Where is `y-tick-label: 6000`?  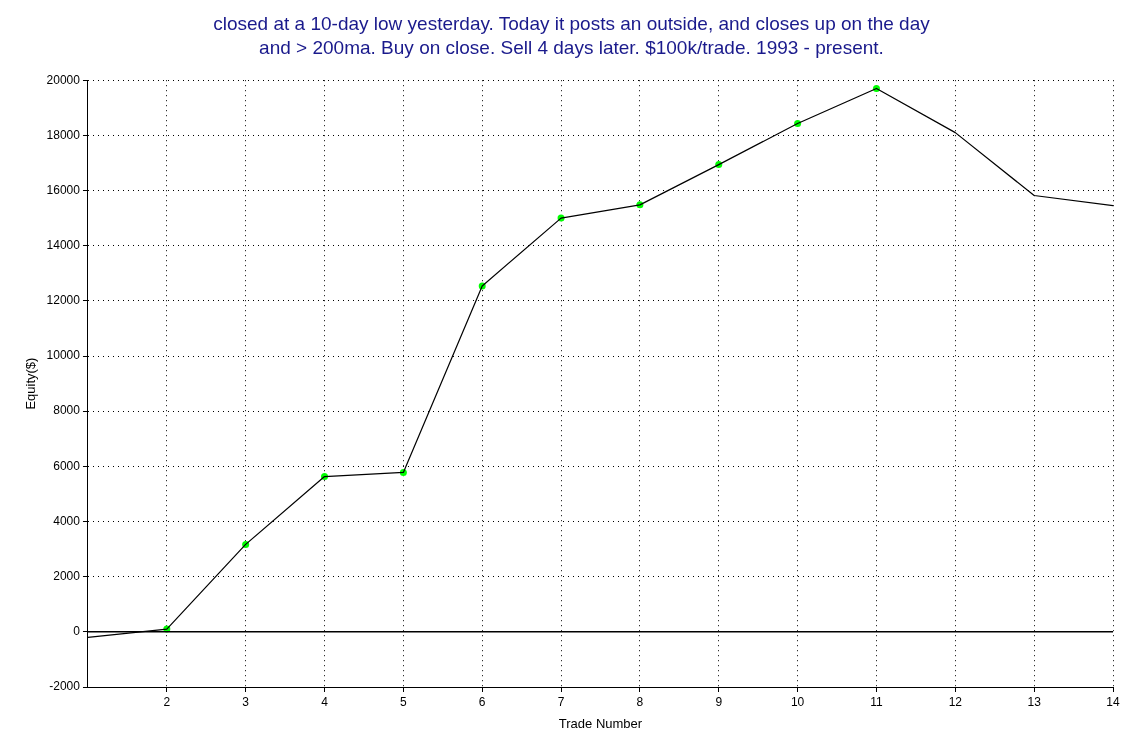
y-tick-label: 6000 is located at coordinates (67, 465).